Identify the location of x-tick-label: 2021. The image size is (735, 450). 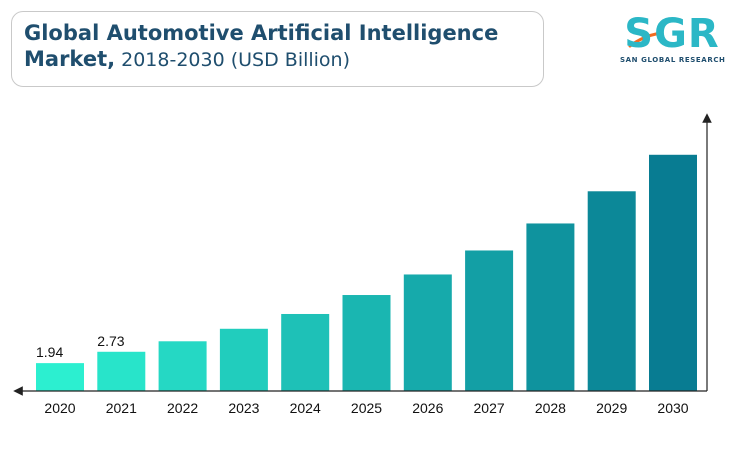
(121, 408).